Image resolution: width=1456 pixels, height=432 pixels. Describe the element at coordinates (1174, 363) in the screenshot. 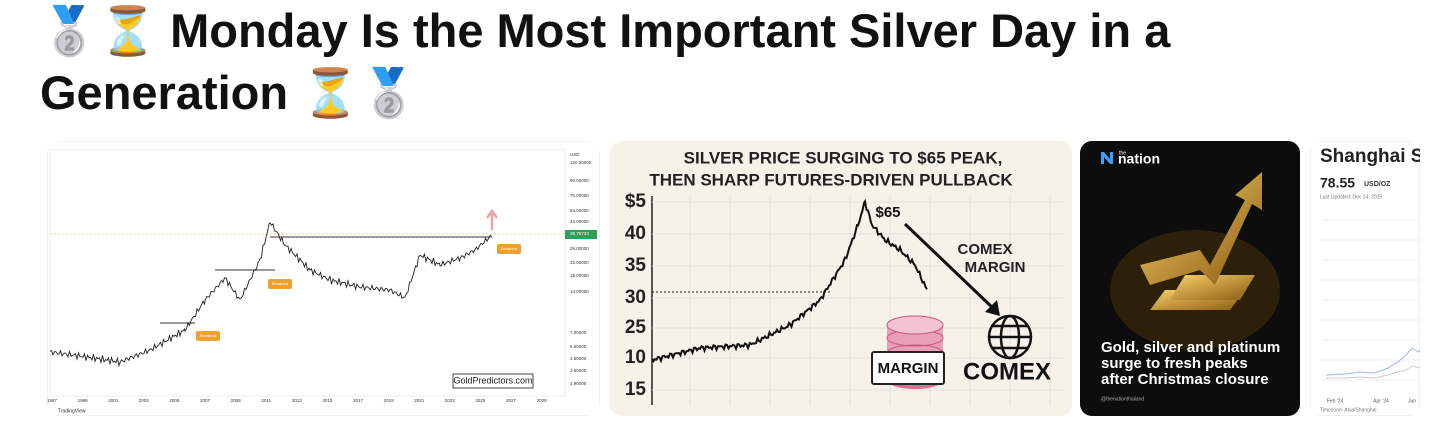

I see `caption: surge to fresh peaks` at that location.